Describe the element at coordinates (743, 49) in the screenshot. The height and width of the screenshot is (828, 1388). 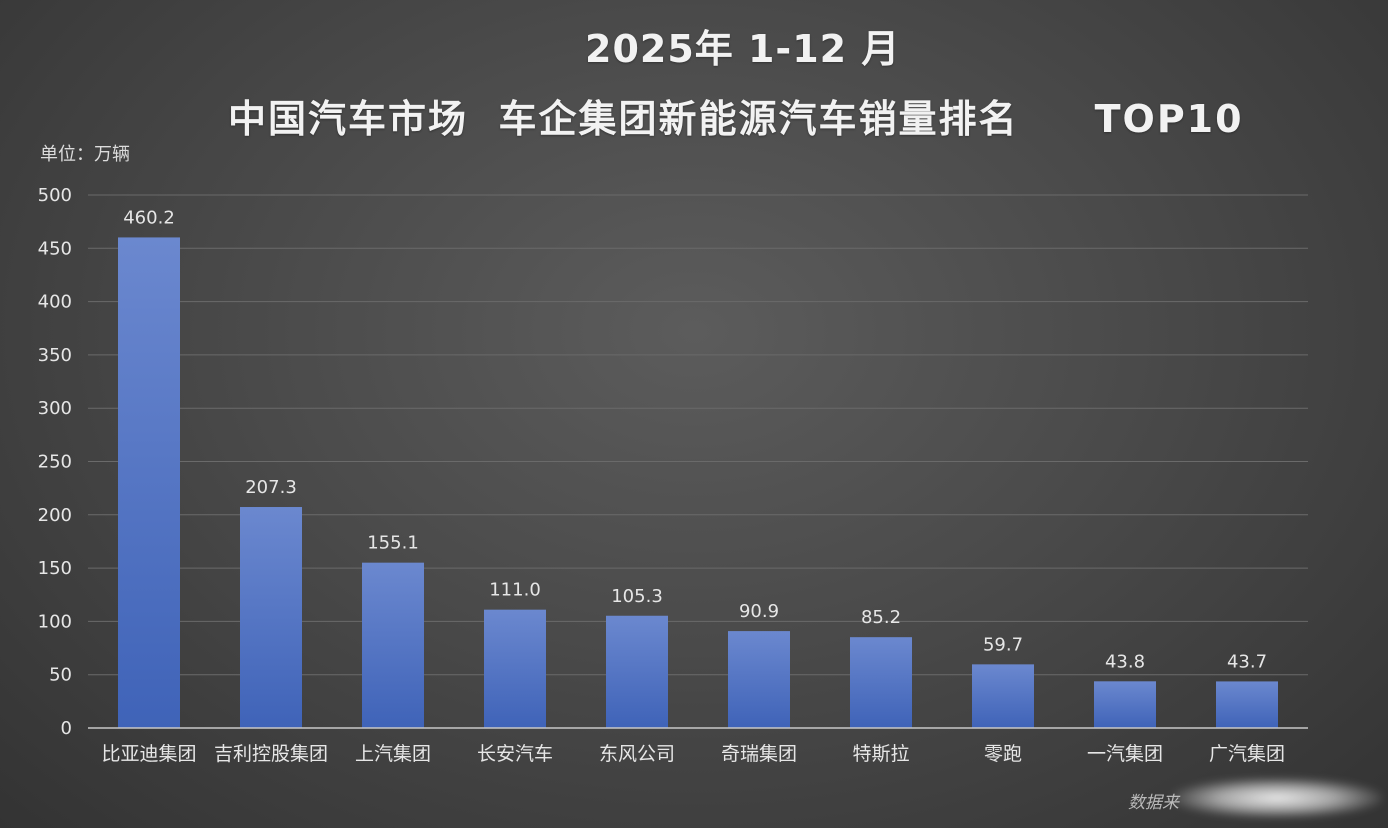
I see `chart-title-year: 2025年 1-12 月` at that location.